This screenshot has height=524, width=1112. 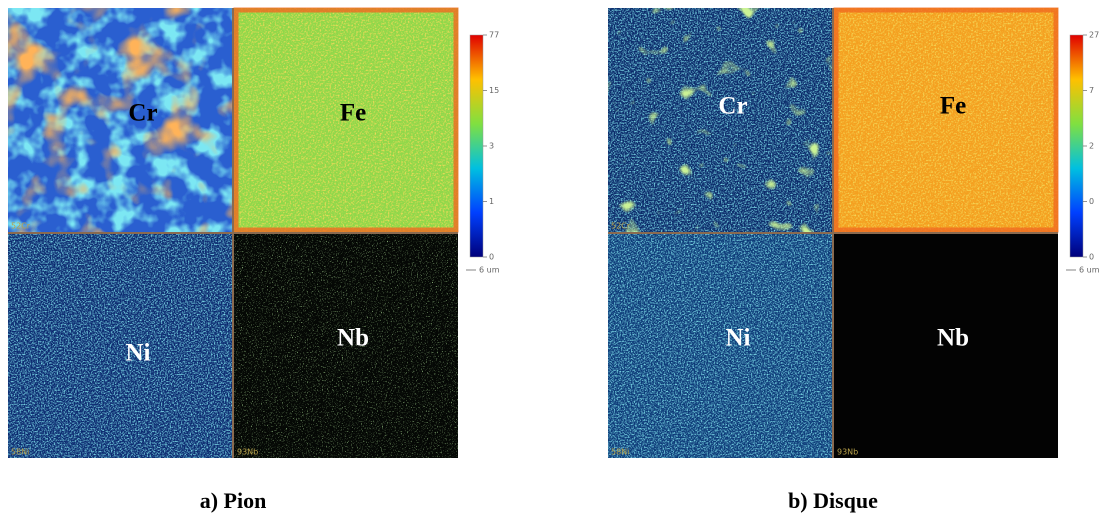 I want to click on colorbar-tick-label: 77, so click(x=494, y=35).